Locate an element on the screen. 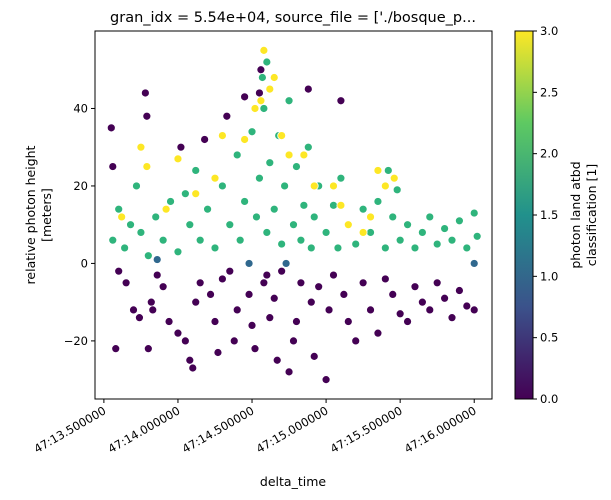  colorbar-tick-label: 2.5 is located at coordinates (549, 92).